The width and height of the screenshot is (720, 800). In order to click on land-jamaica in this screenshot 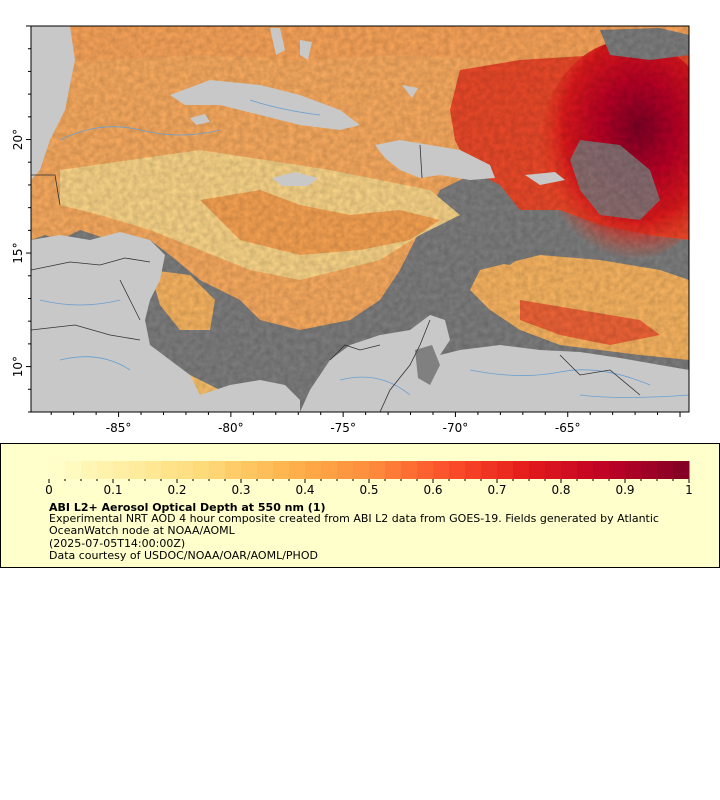, I will do `click(295, 179)`.